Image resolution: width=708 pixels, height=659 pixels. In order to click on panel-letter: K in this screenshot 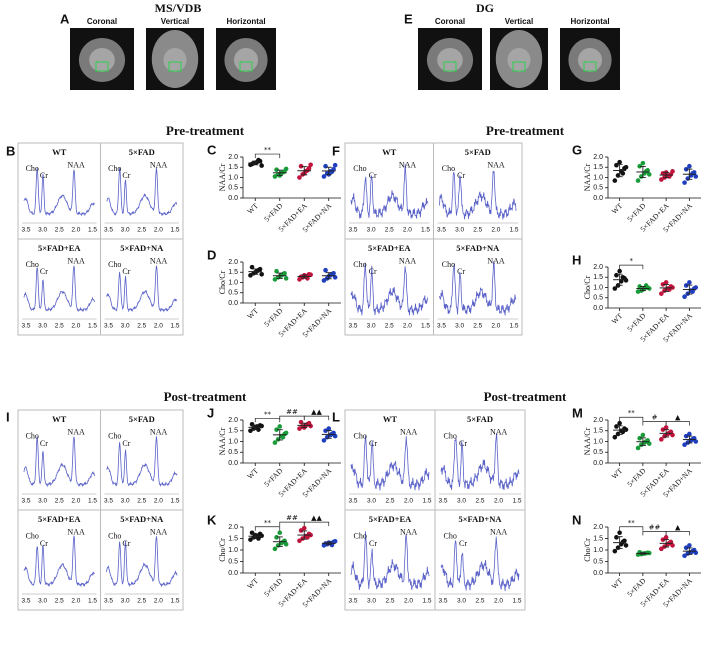, I will do `click(212, 519)`.